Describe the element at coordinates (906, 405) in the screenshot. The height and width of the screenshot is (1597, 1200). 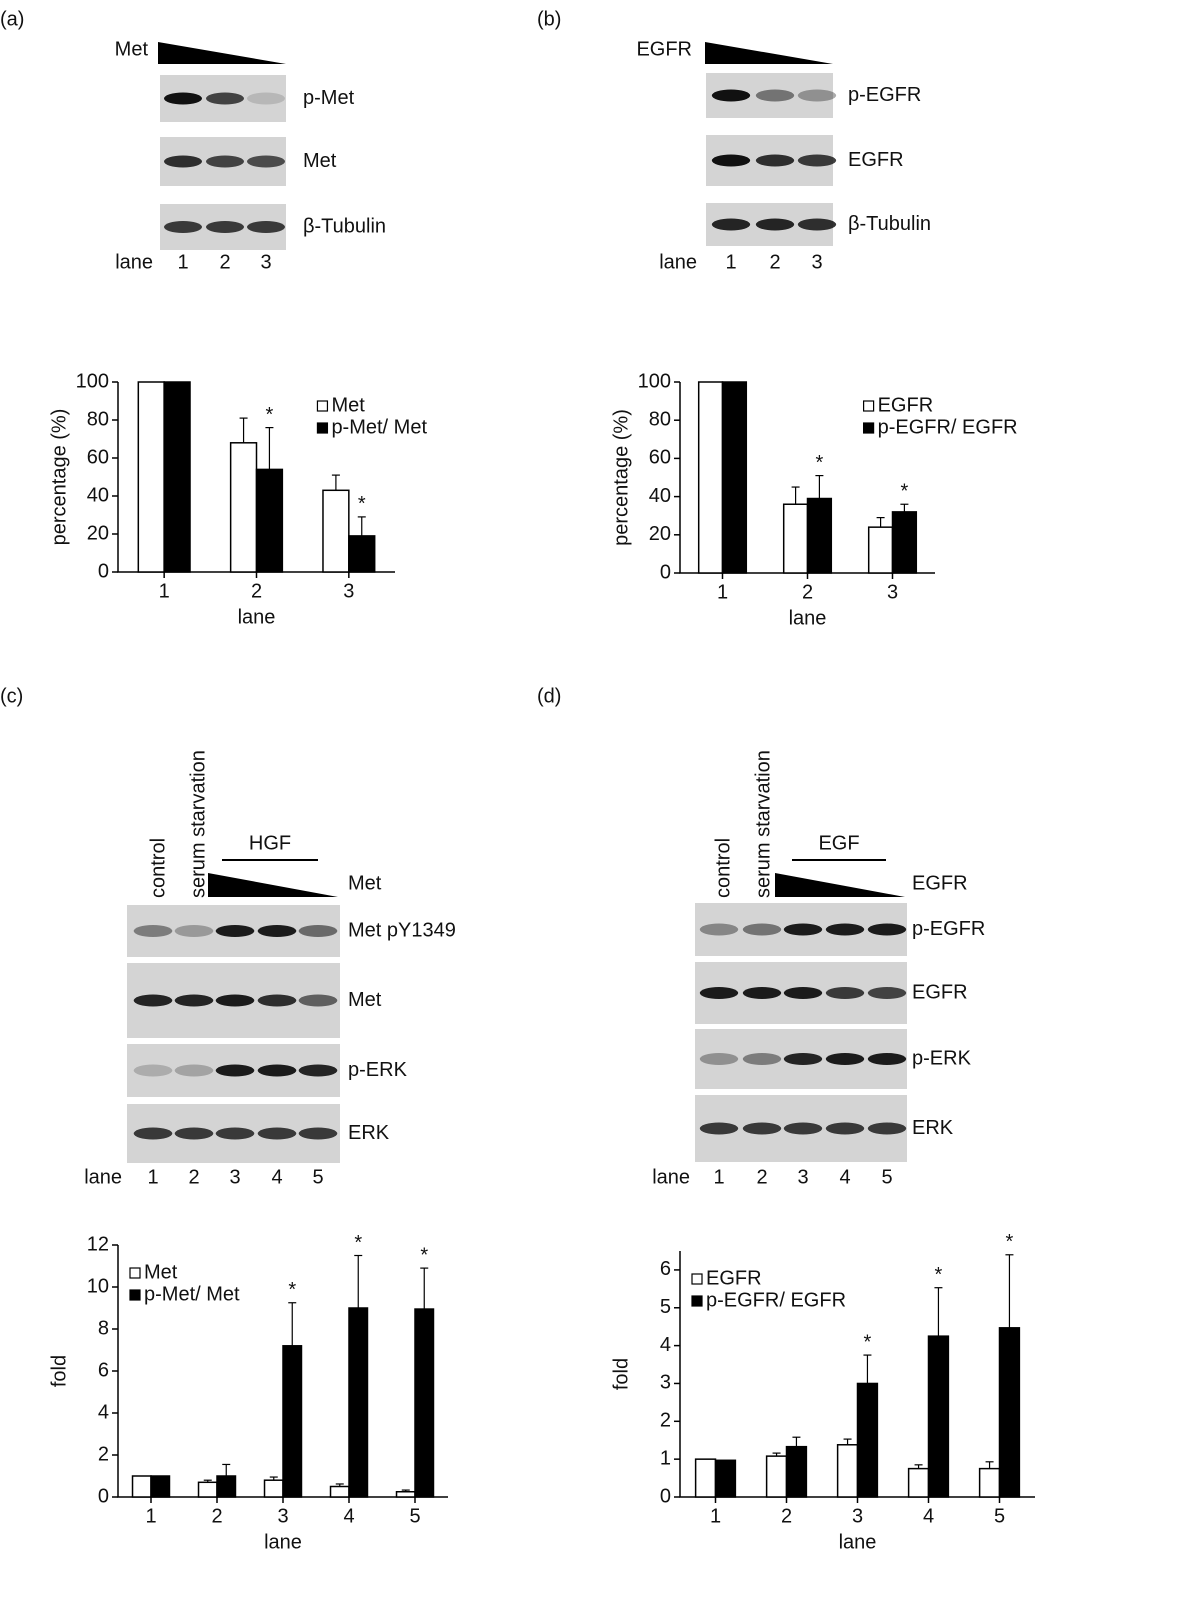
I see `legend-label: EGFR` at that location.